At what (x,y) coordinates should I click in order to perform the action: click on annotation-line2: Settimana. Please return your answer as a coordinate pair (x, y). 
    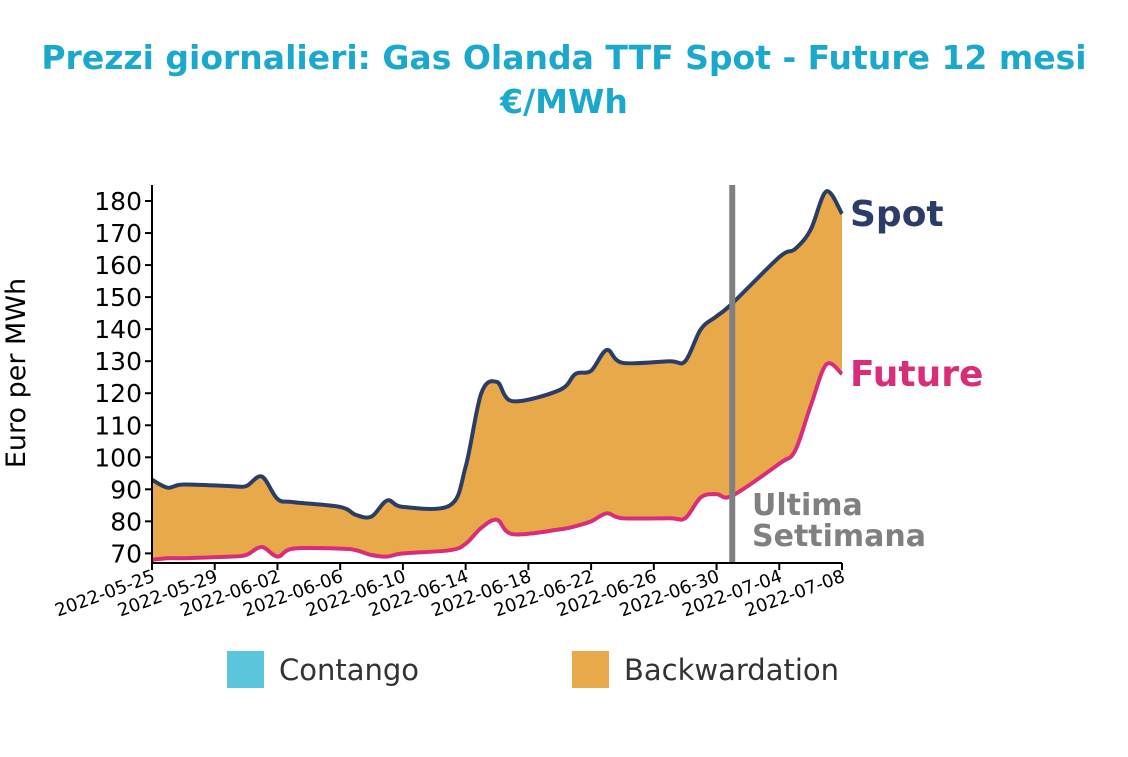
    Looking at the image, I should click on (839, 536).